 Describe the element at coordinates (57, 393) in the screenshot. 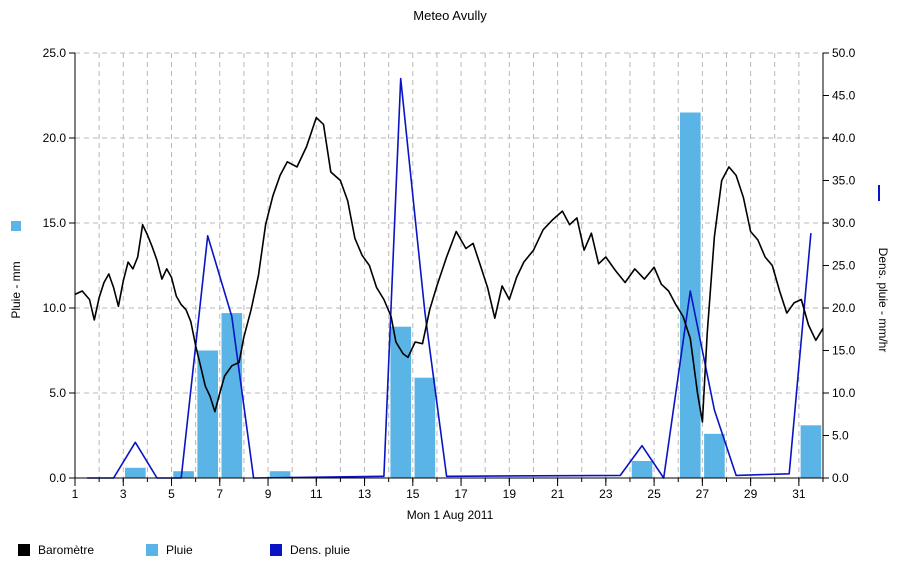

I see `y-tick-label-left: 5.0` at that location.